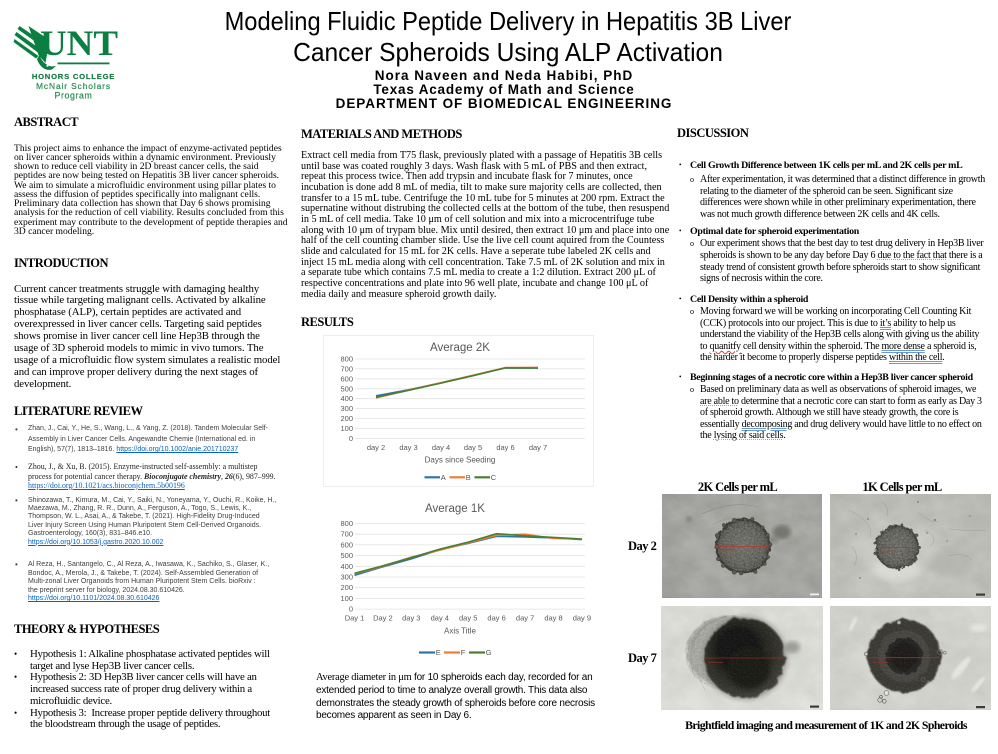 The image size is (998, 754). Describe the element at coordinates (74, 96) in the screenshot. I see `svg-text: Program` at that location.